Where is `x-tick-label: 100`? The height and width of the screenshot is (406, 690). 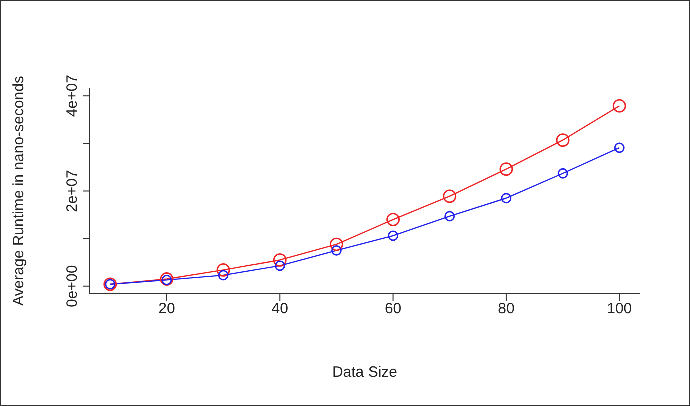
x-tick-label: 100 is located at coordinates (619, 309).